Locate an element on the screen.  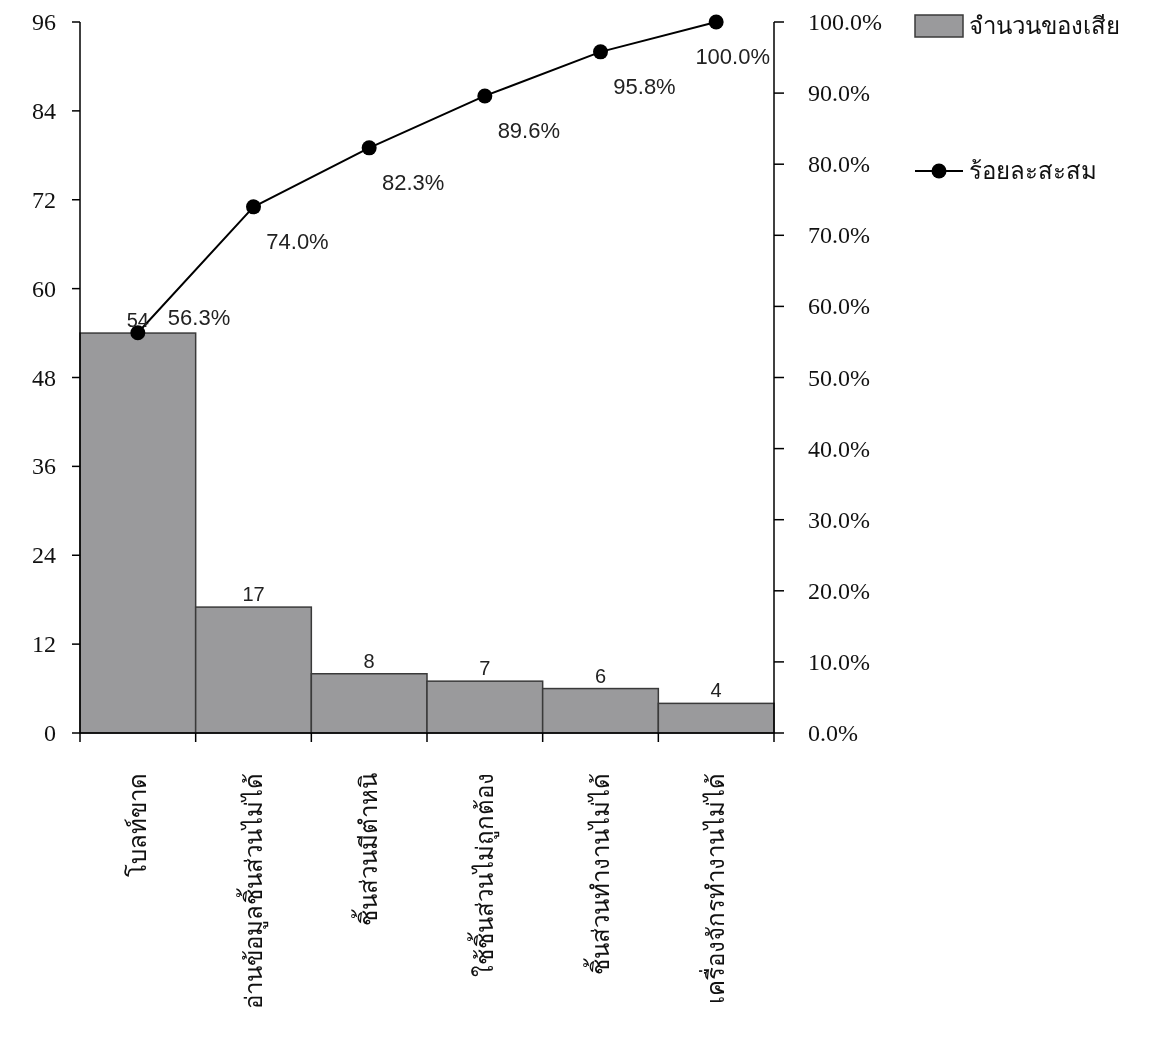
data-label: 56.3% is located at coordinates (199, 317).